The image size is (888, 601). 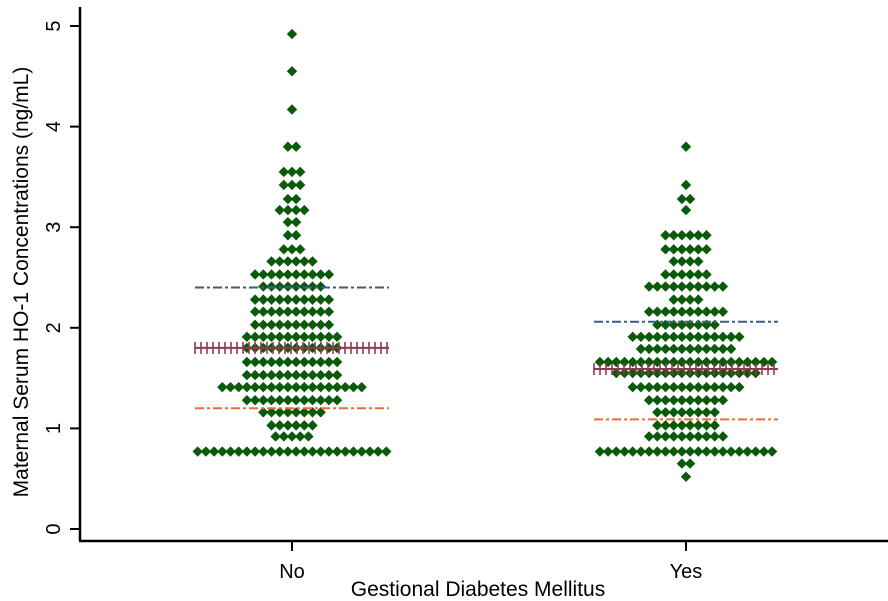 I want to click on y-axis-ticks: 0 1 2 3 4 5, so click(x=61, y=277).